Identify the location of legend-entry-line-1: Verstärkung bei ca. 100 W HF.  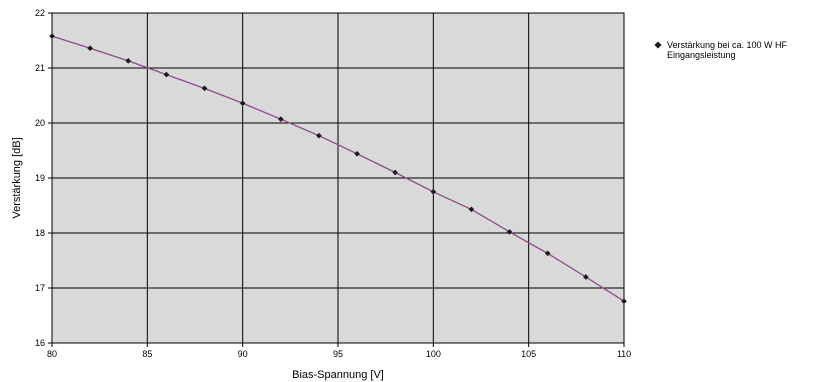
(727, 45).